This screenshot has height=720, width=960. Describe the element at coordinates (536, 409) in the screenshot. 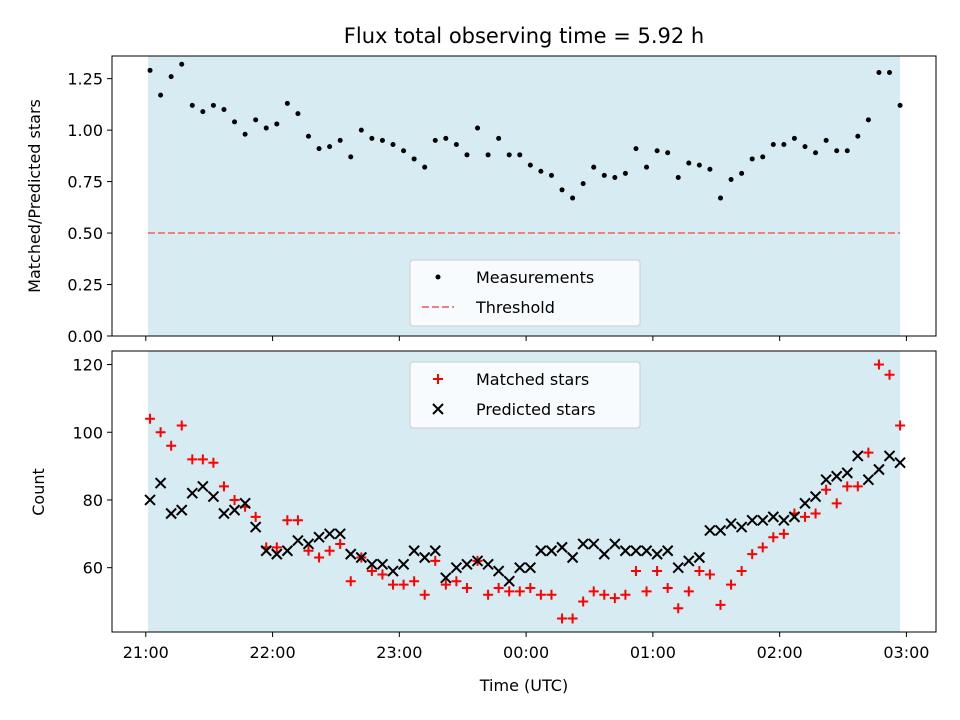

I see `bottom-legend-label: Predicted stars` at that location.